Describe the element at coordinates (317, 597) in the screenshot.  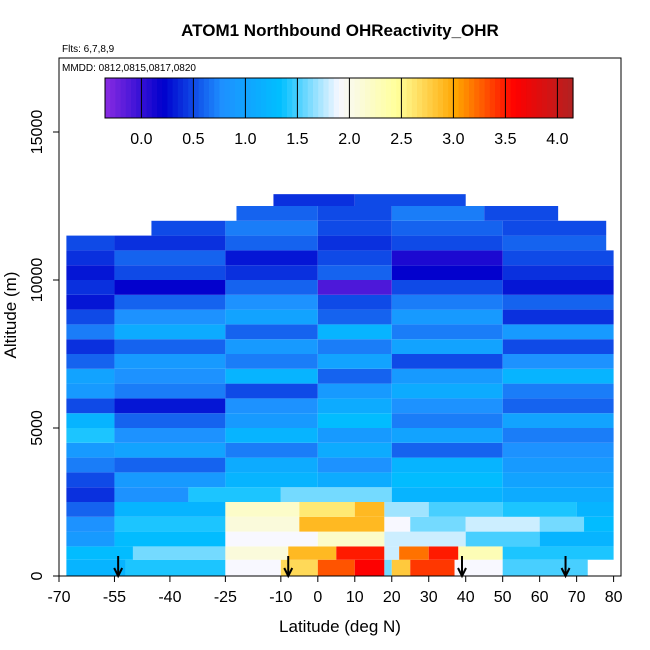
I see `x-tick-label: 0` at that location.